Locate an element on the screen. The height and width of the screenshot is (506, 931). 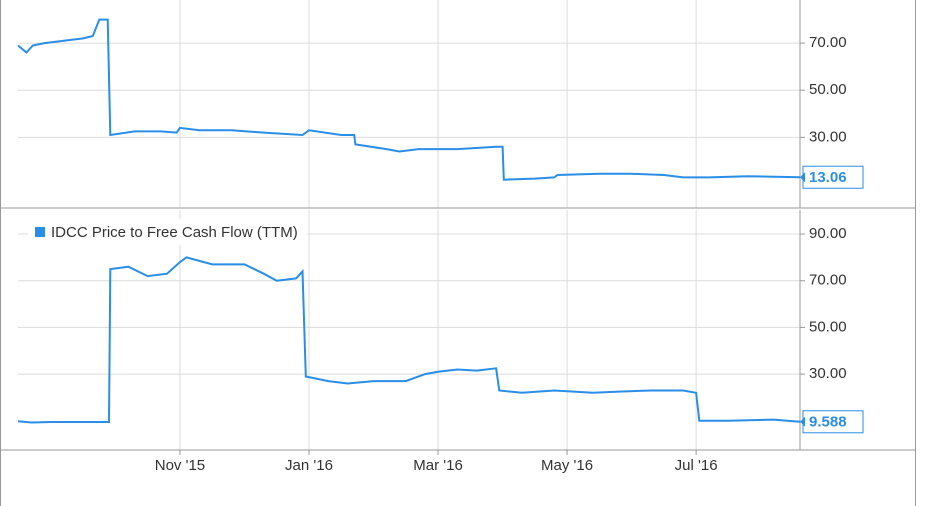
x-tick-label: Jul '16 is located at coordinates (696, 465).